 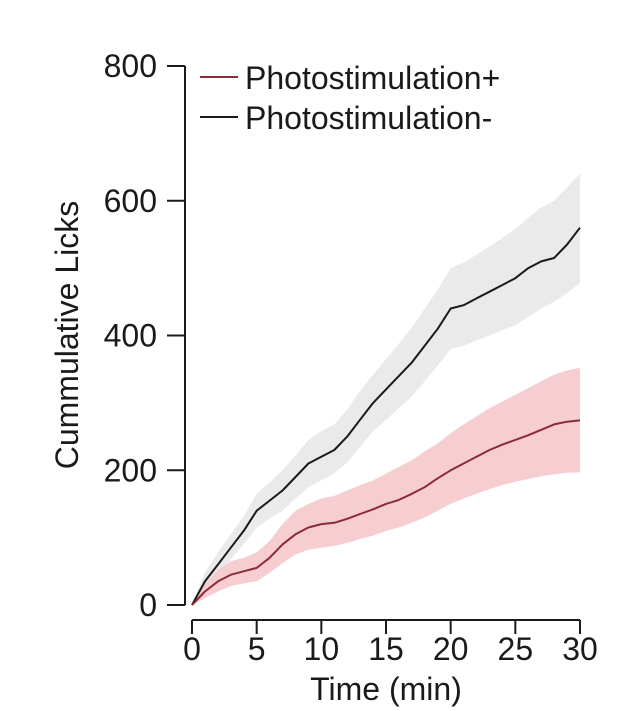 I want to click on legend-label-photostimulation-minus: Photostimulation-, so click(x=368, y=118).